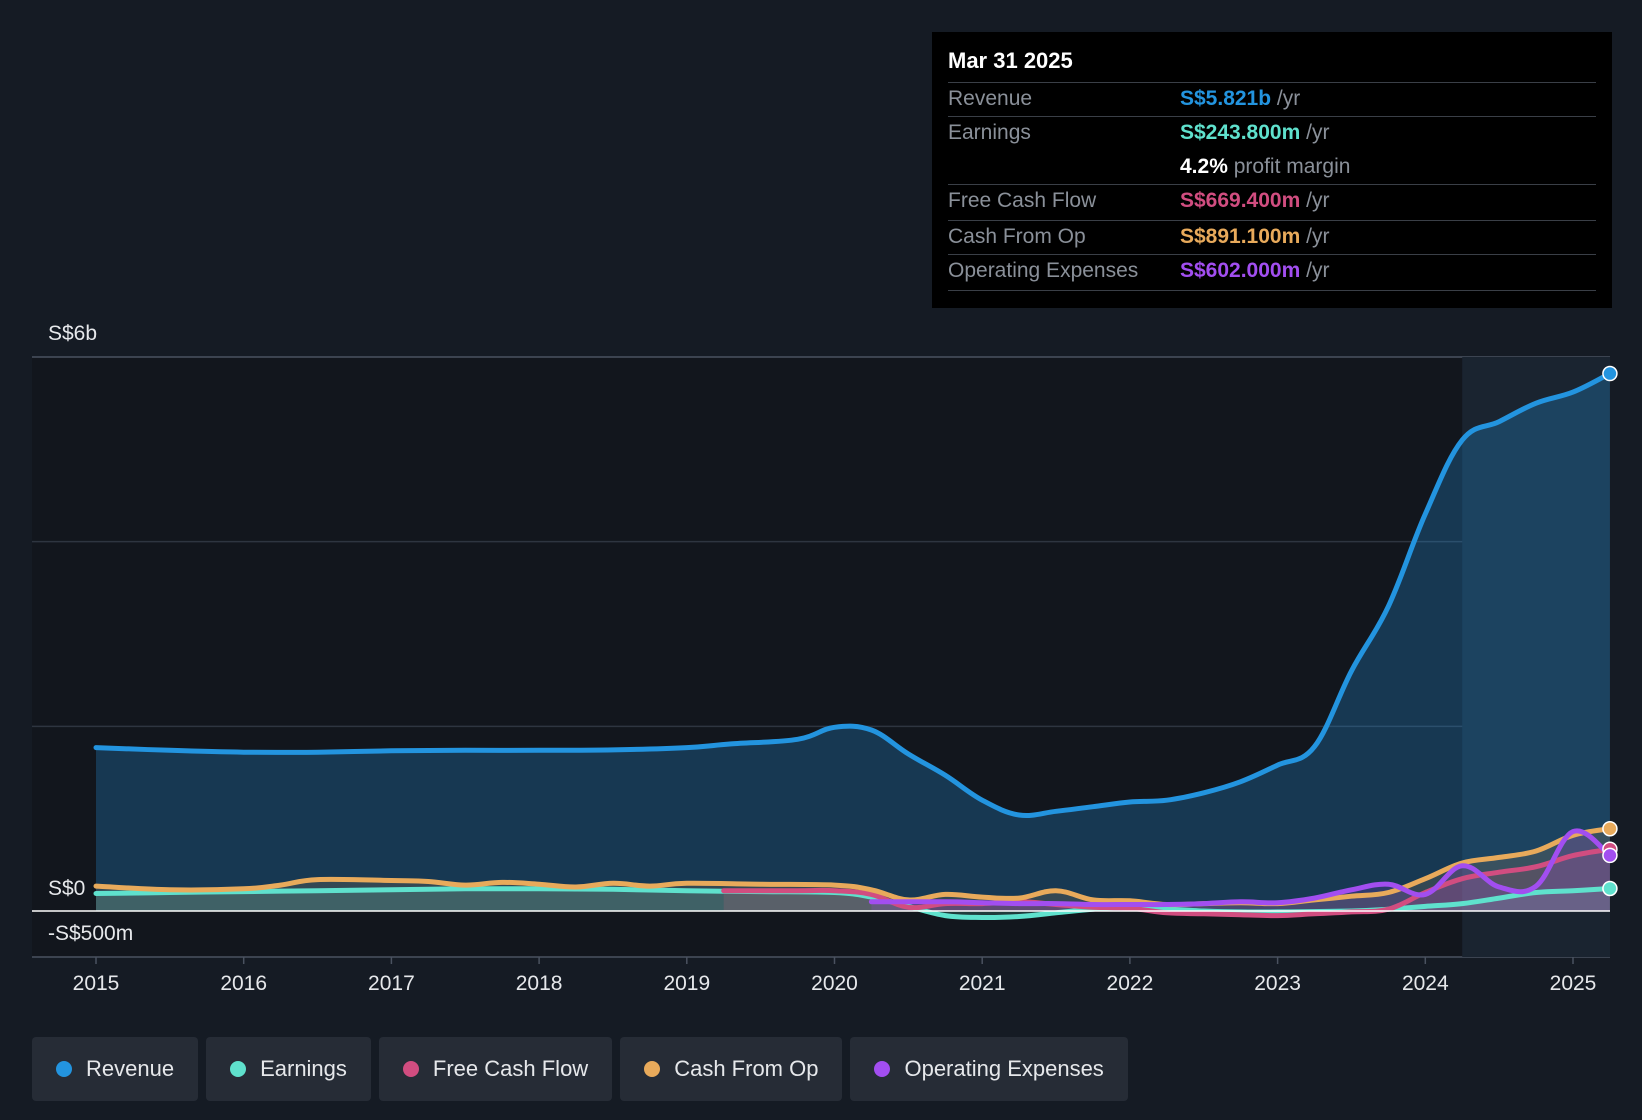 The width and height of the screenshot is (1642, 1120). I want to click on x-tick-label: 2015, so click(96, 983).